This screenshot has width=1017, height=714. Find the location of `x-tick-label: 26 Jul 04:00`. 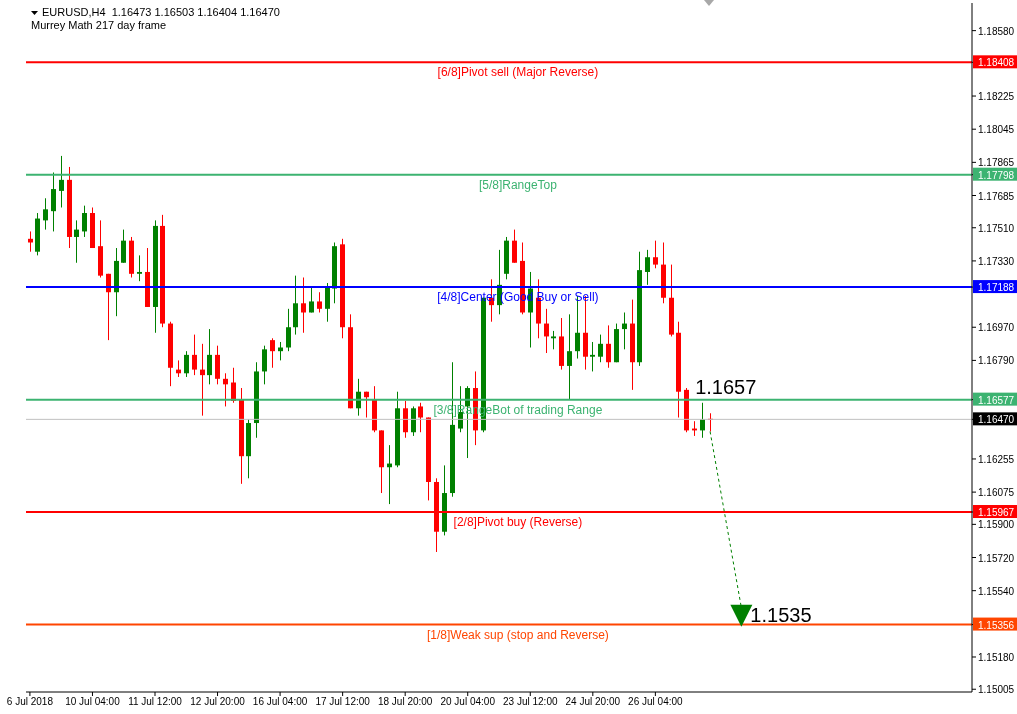

x-tick-label: 26 Jul 04:00 is located at coordinates (656, 702).